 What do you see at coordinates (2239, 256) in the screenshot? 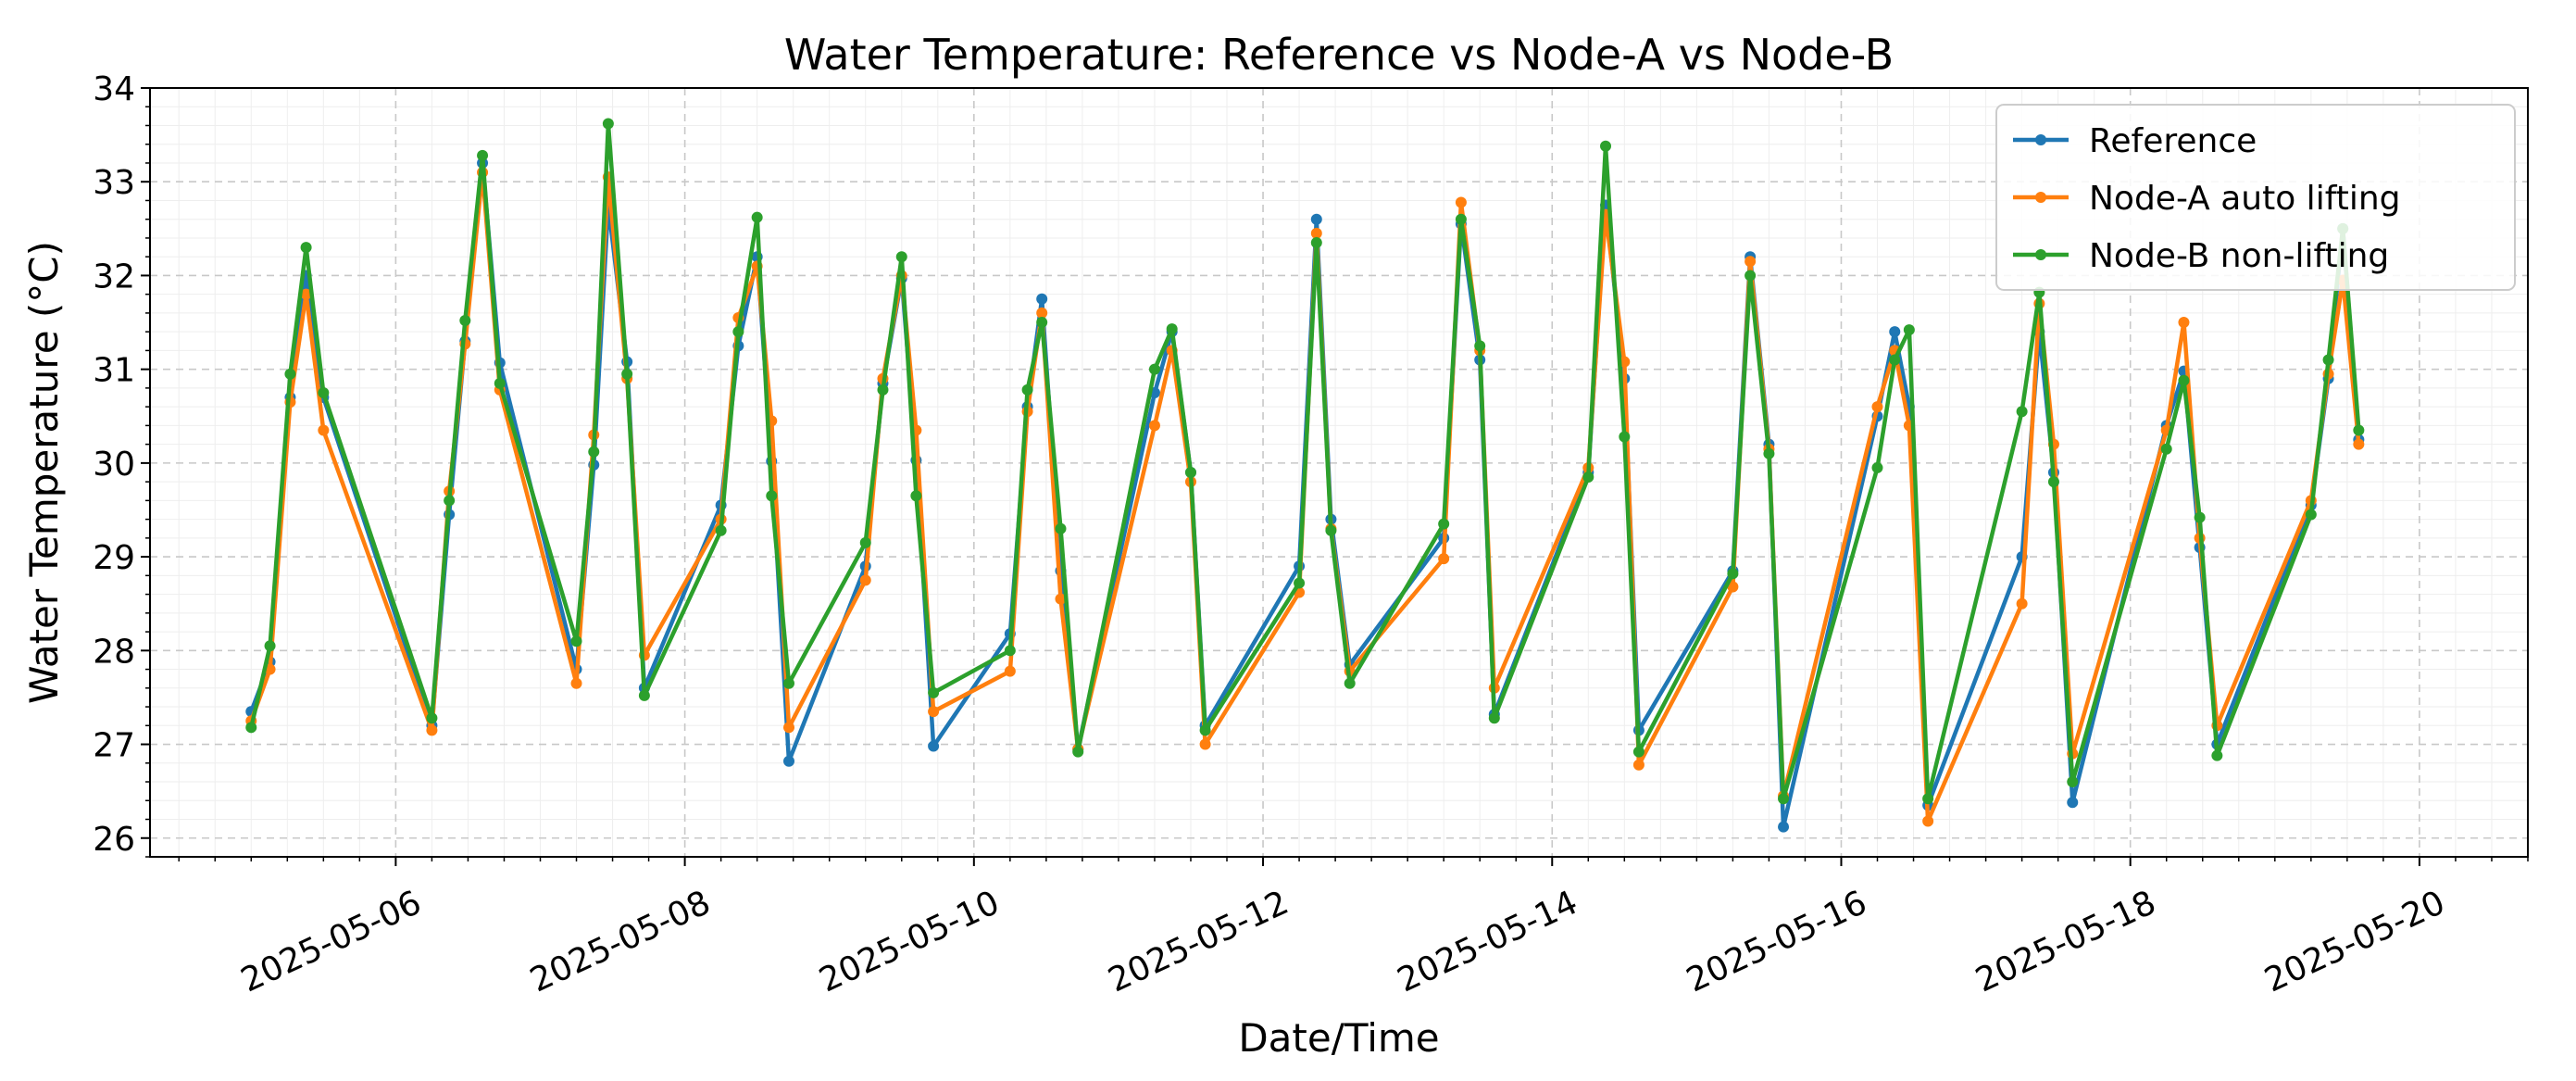
I see `legend-label: Node-B non-lifting` at bounding box center [2239, 256].